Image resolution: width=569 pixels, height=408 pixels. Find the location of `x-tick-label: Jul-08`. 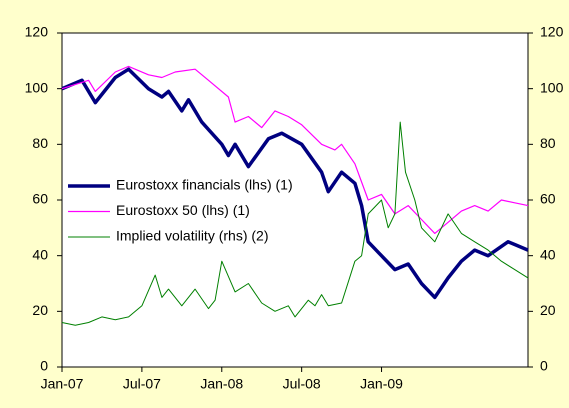

x-tick-label: Jul-08 is located at coordinates (302, 384).